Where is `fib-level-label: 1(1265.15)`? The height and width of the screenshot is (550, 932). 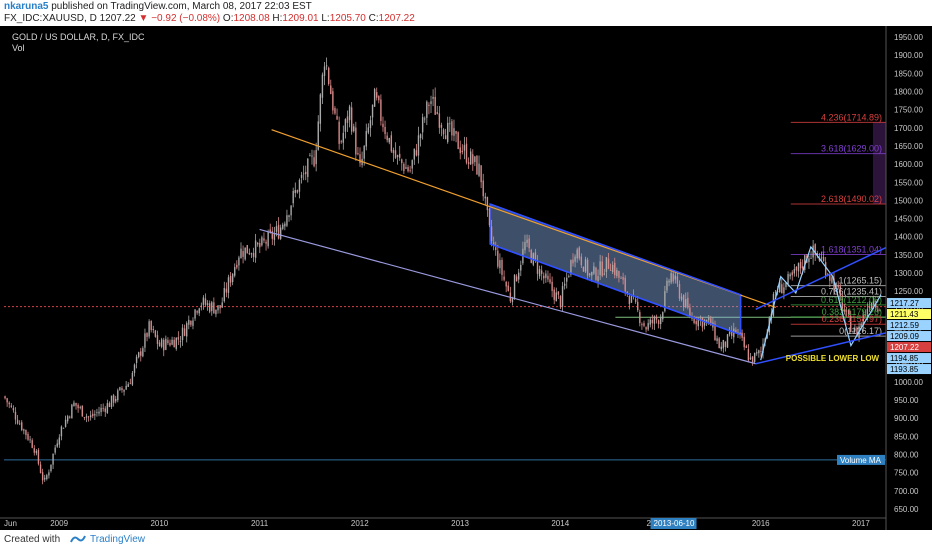
fib-level-label: 1(1265.15) is located at coordinates (860, 281).